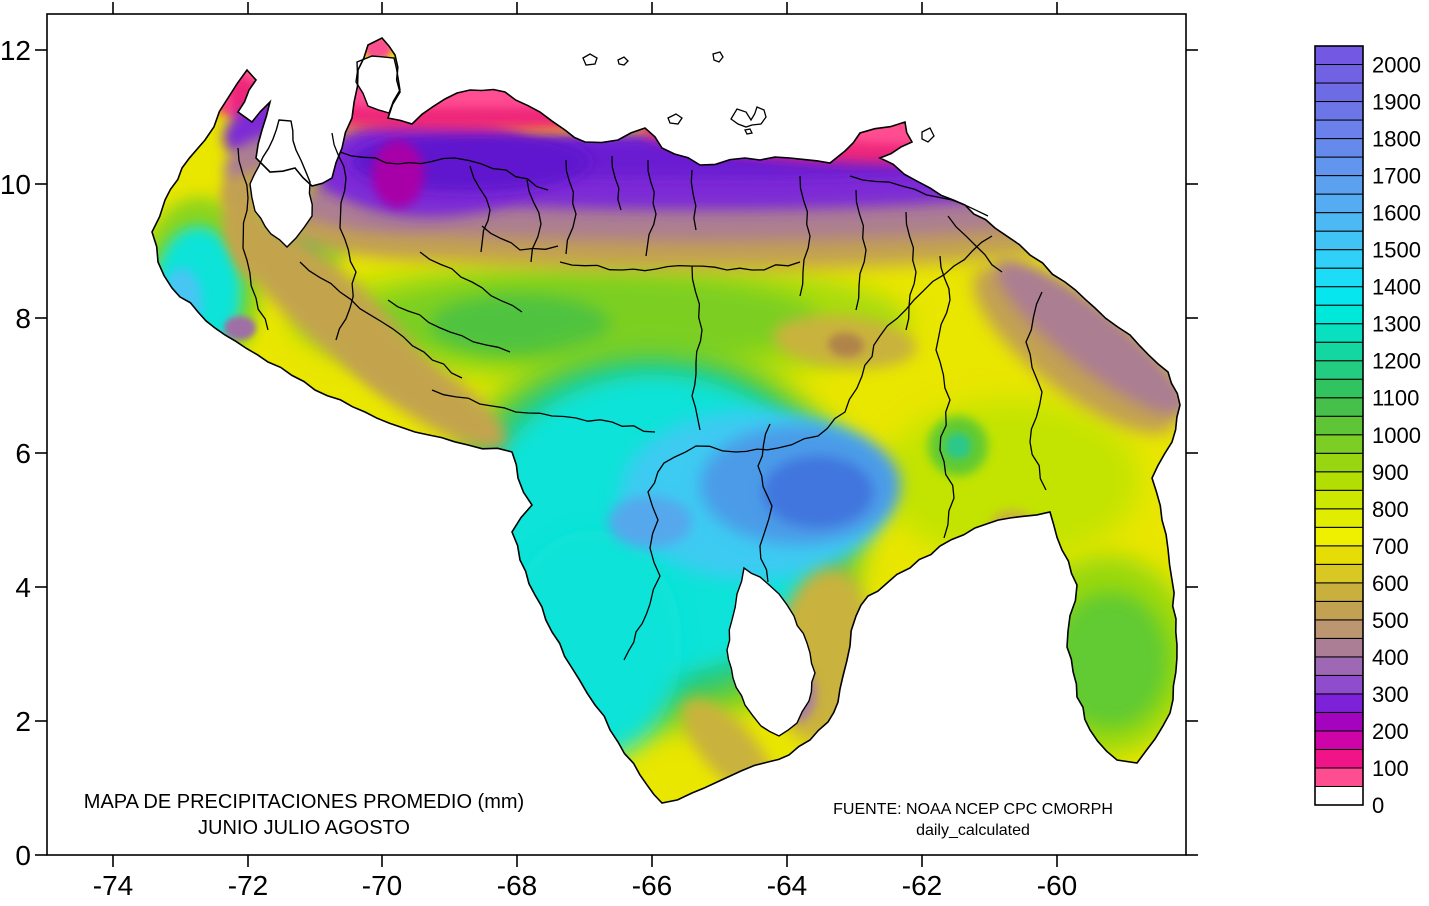 This screenshot has width=1429, height=906. I want to click on y-tick-label: 6, so click(23, 453).